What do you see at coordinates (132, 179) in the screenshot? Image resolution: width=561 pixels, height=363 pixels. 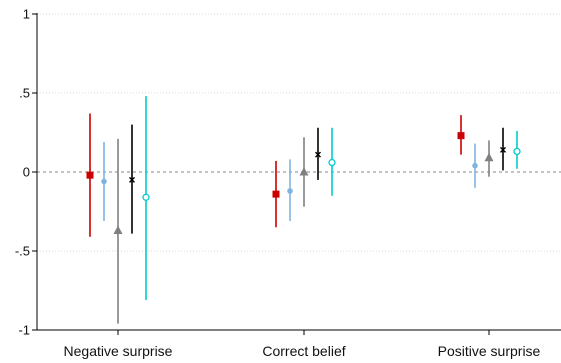 I see `marker-s3-g0` at bounding box center [132, 179].